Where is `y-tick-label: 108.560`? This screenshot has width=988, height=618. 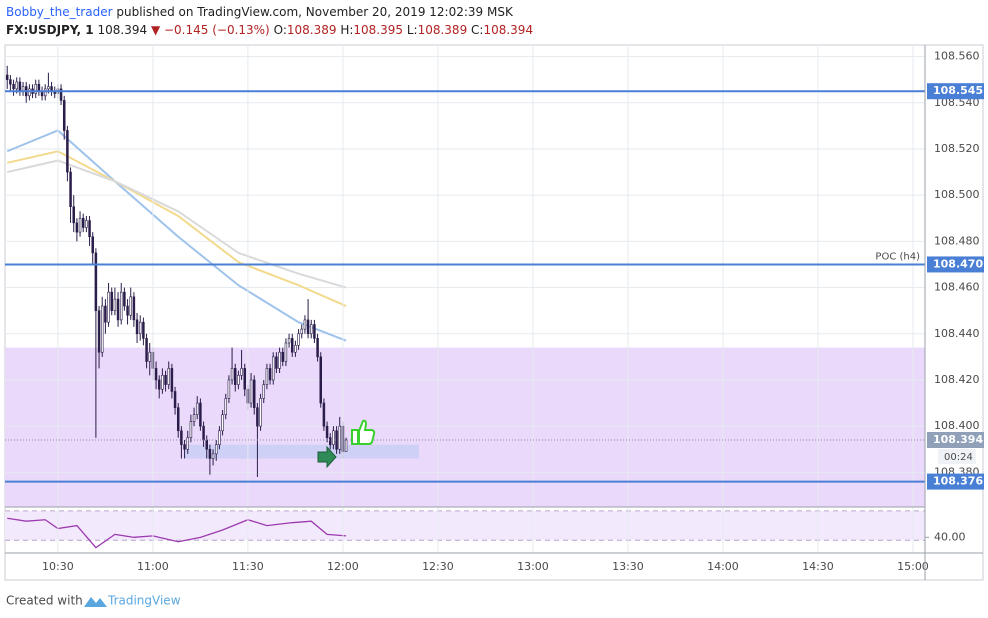
y-tick-label: 108.560 is located at coordinates (957, 56).